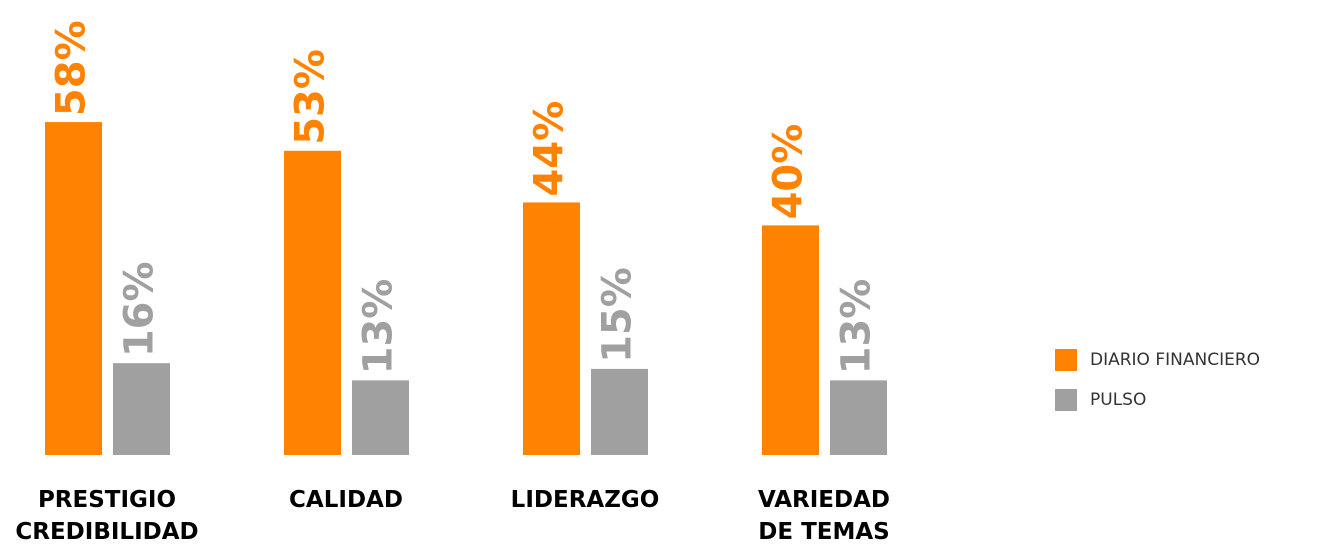 This screenshot has height=553, width=1330. Describe the element at coordinates (346, 500) in the screenshot. I see `category-label: CALIDAD` at that location.